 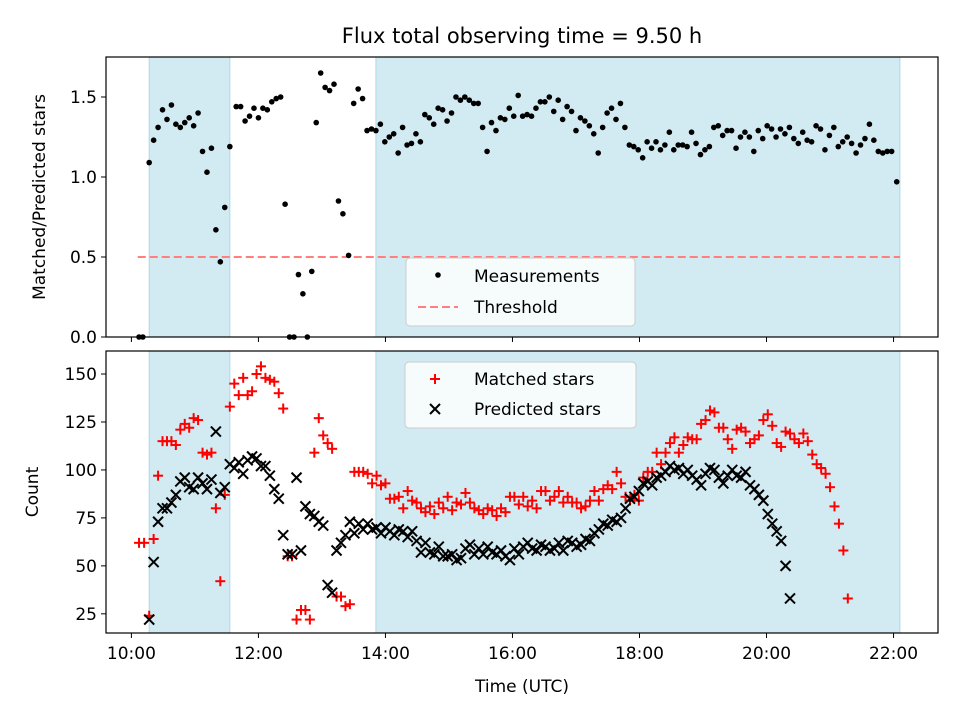 I want to click on top-y-ticks: 0.0 0.5 1.0 1.5, so click(x=88, y=218).